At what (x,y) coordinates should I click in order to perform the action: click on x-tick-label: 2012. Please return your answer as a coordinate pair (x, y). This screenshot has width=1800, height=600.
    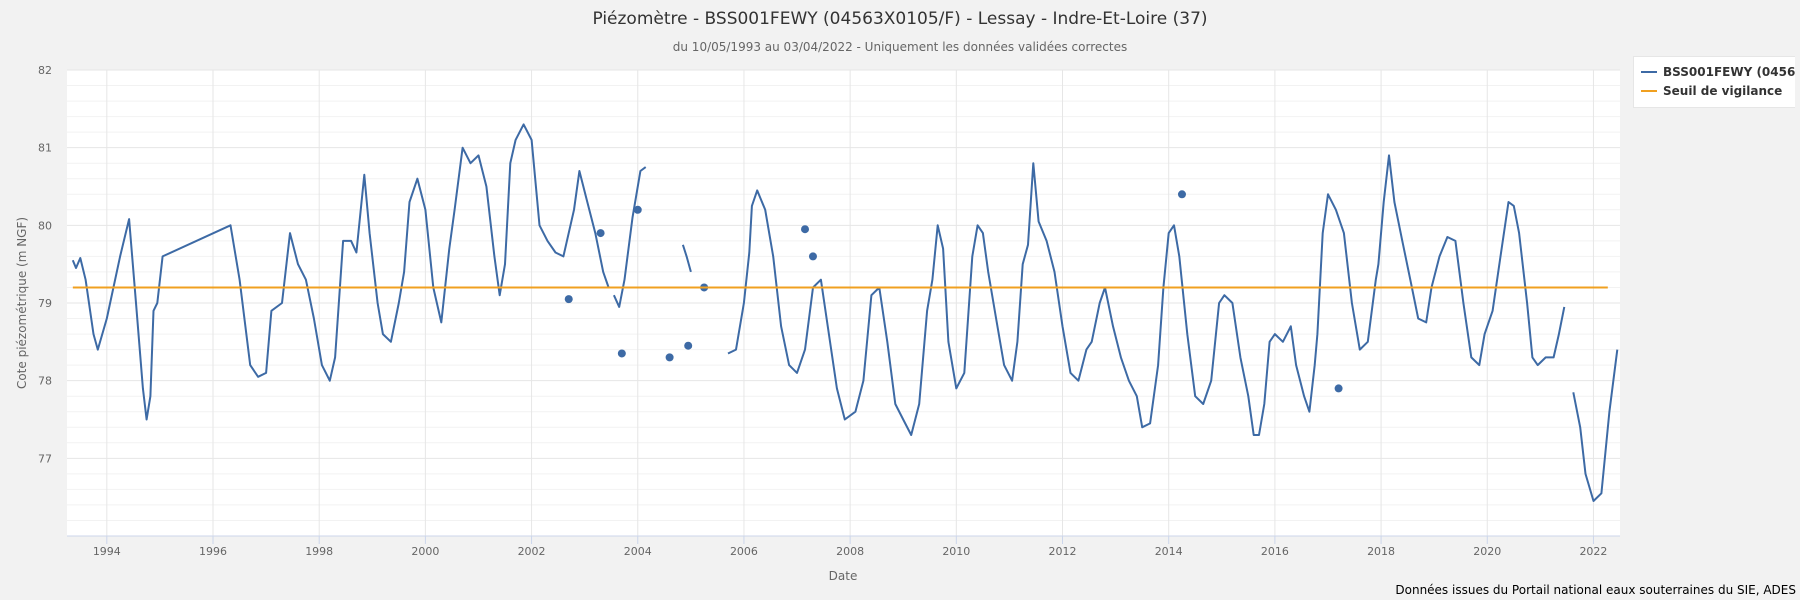
    Looking at the image, I should click on (1063, 551).